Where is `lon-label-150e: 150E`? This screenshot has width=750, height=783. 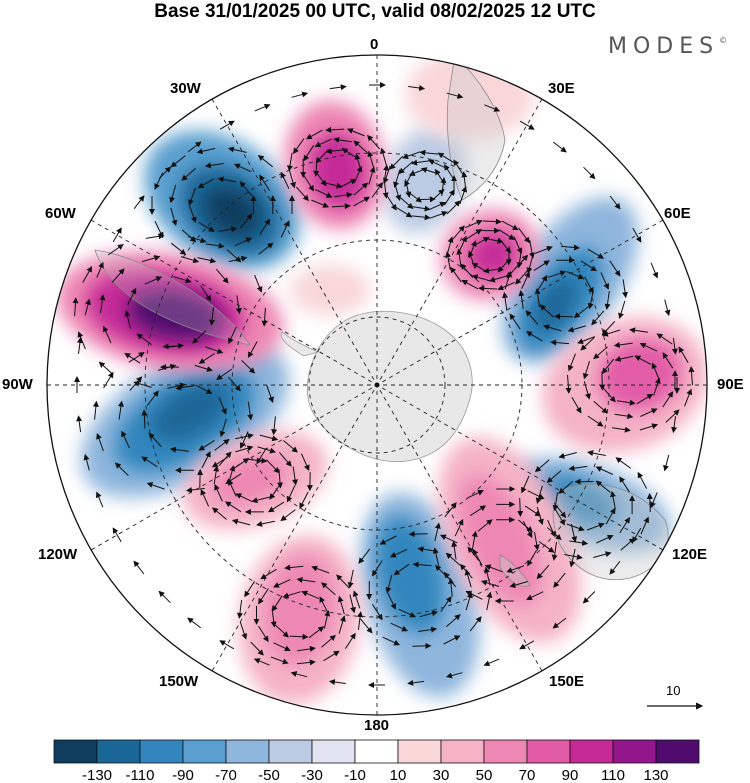 lon-label-150e: 150E is located at coordinates (567, 681).